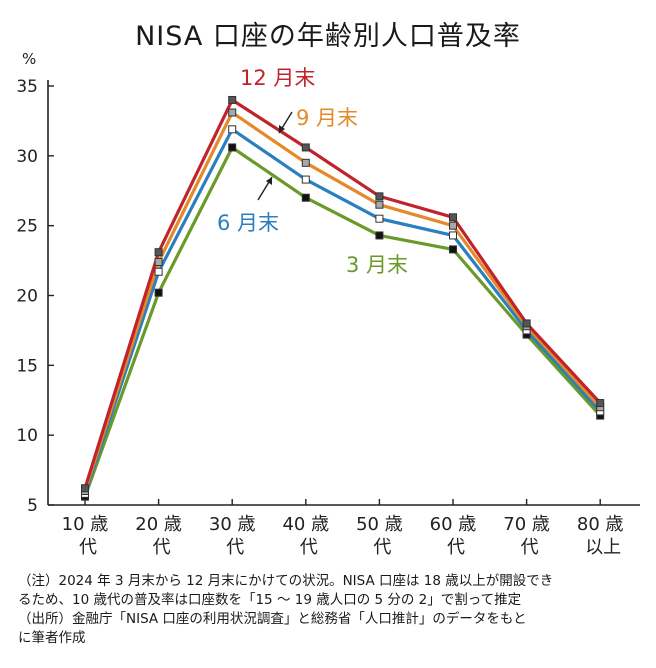 The image size is (656, 668). Describe the element at coordinates (272, 619) in the screenshot. I see `footnote-line: （出所）金融庁「NISA 口座の利用状況調査」と総務省「人口推計」のデータをもと` at that location.